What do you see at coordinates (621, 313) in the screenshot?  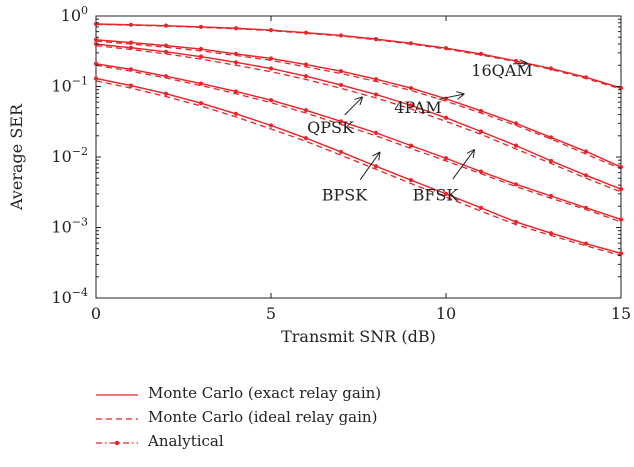 I see `x-tick-label: 15` at bounding box center [621, 313].